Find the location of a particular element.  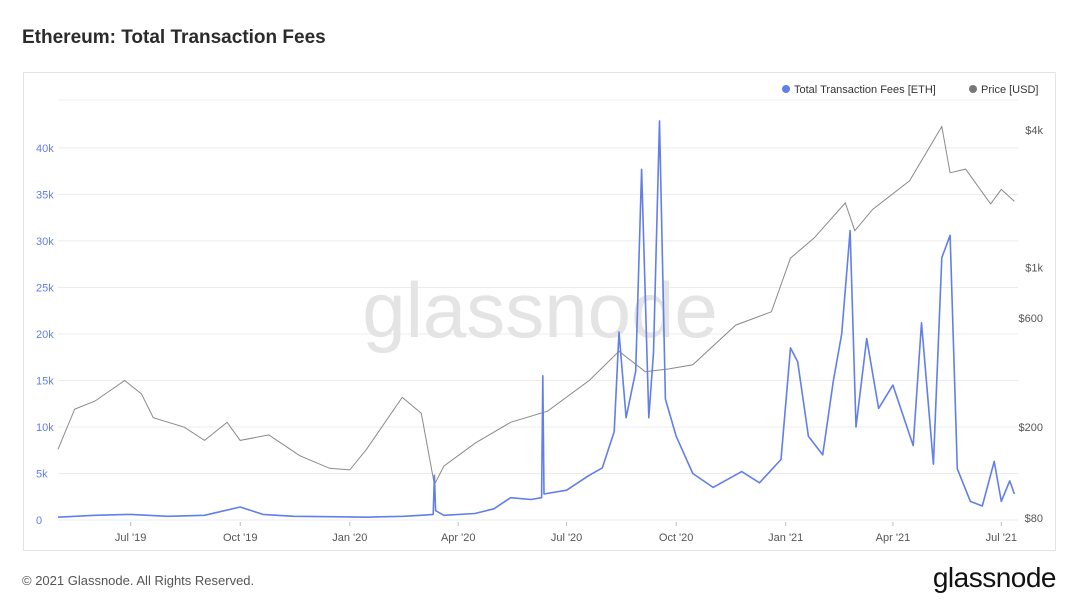

y-left-tick-label: 0 is located at coordinates (39, 521).